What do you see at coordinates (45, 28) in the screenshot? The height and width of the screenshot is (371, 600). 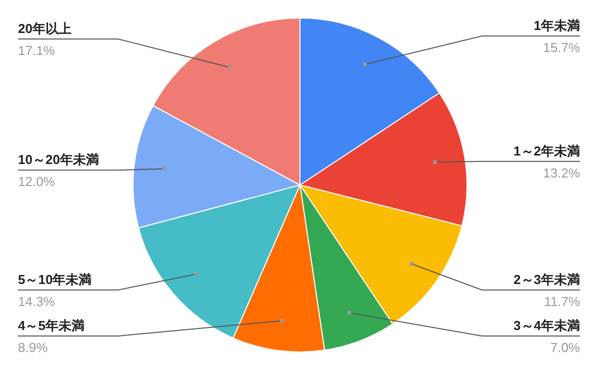 I see `slice-label: 20年以上` at bounding box center [45, 28].